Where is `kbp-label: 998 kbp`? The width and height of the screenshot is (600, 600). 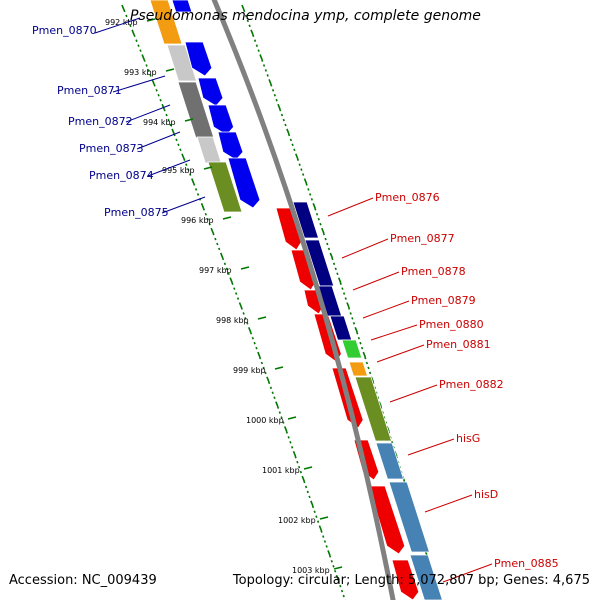
kbp-label: 998 kbp is located at coordinates (232, 320).